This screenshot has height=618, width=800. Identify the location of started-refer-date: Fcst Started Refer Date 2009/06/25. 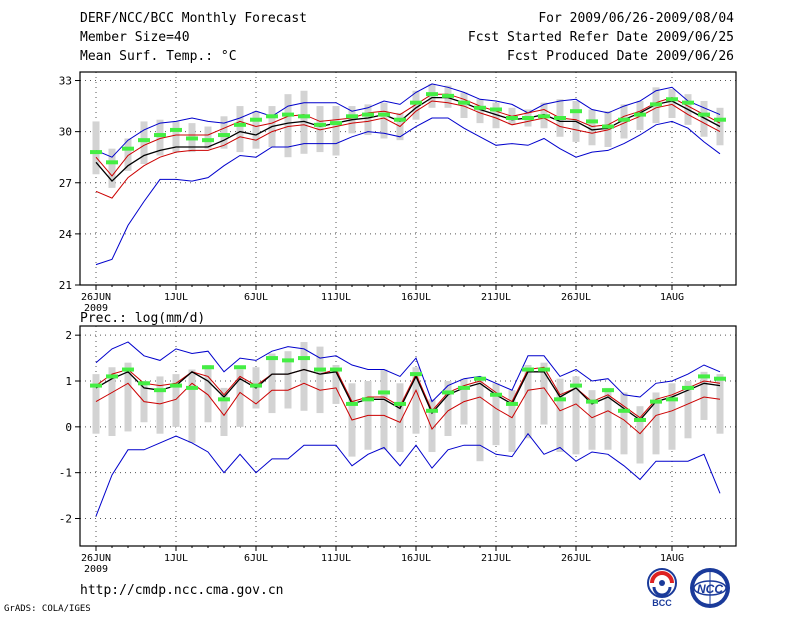
(600, 37).